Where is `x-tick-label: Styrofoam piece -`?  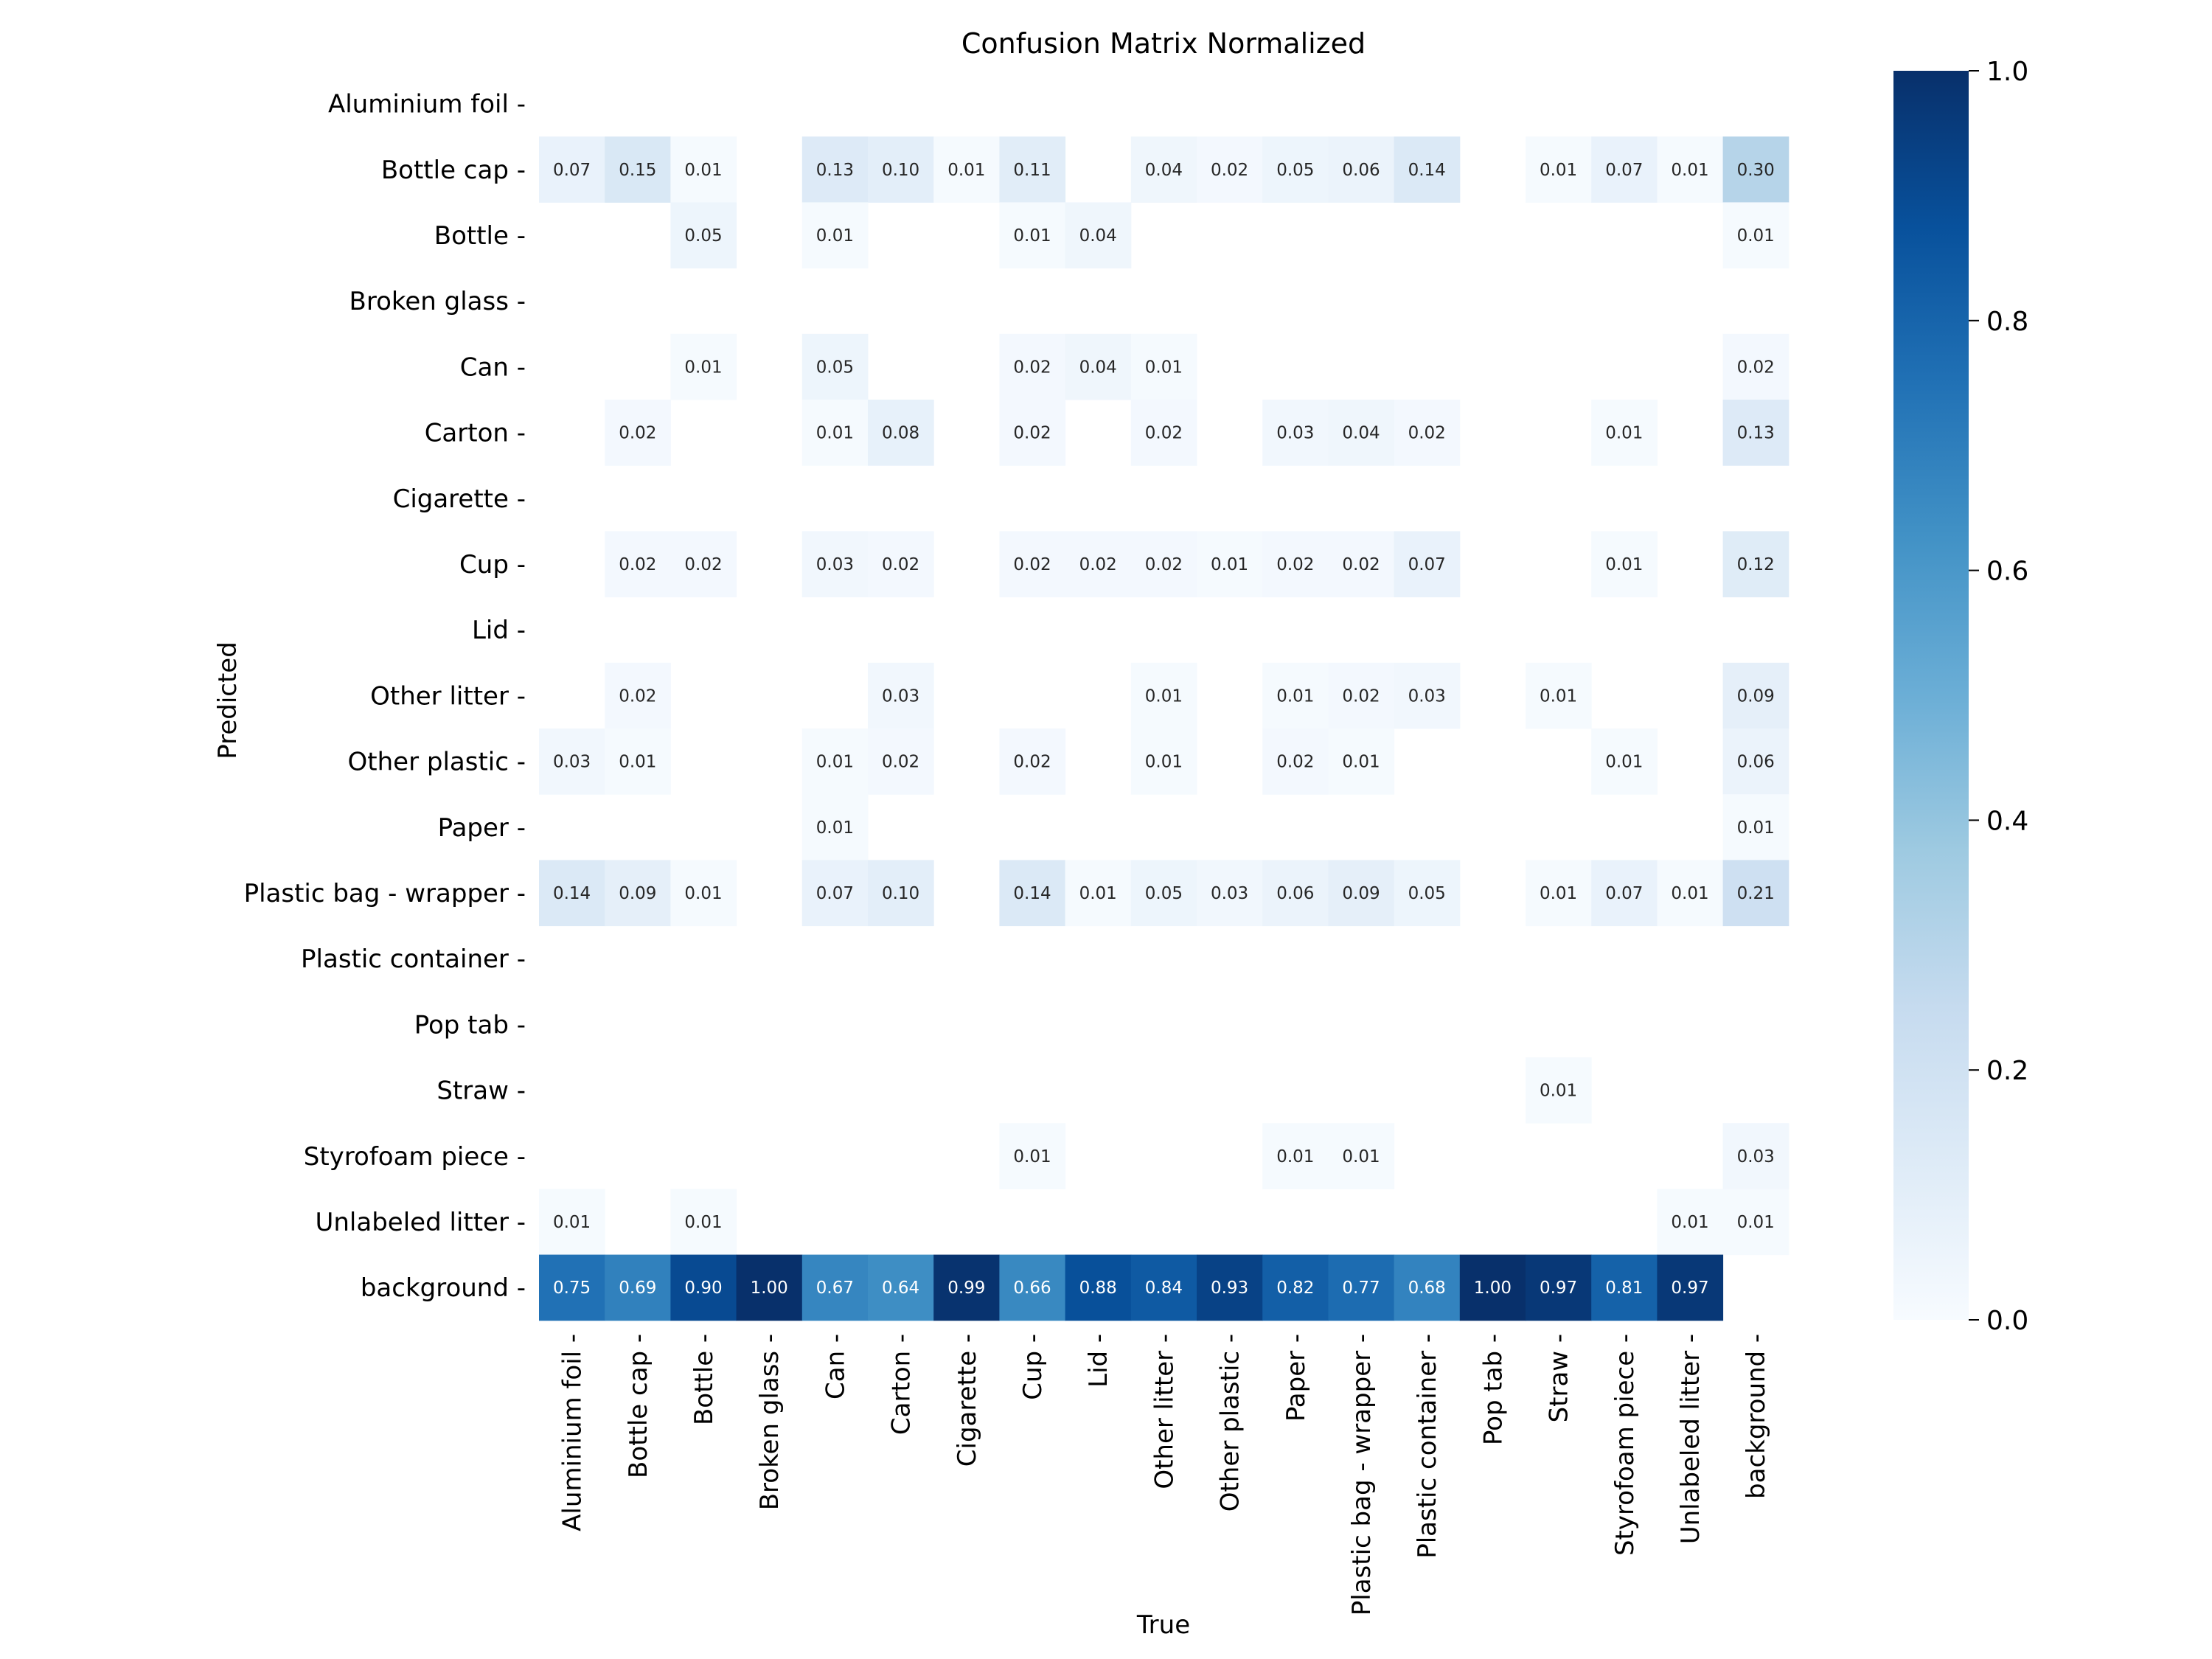 x-tick-label: Styrofoam piece - is located at coordinates (1625, 1445).